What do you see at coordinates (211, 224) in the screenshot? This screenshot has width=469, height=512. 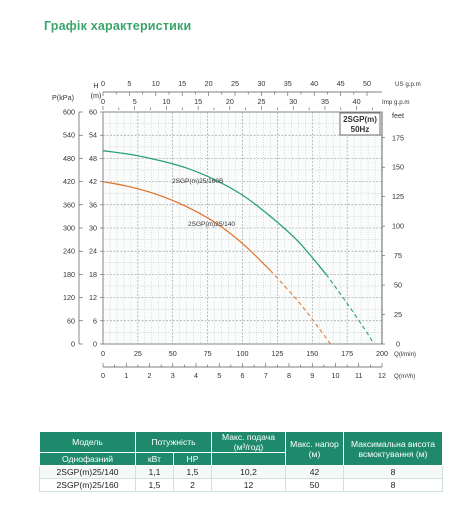 I see `series-label-1: 2SGP(m)25/140` at bounding box center [211, 224].